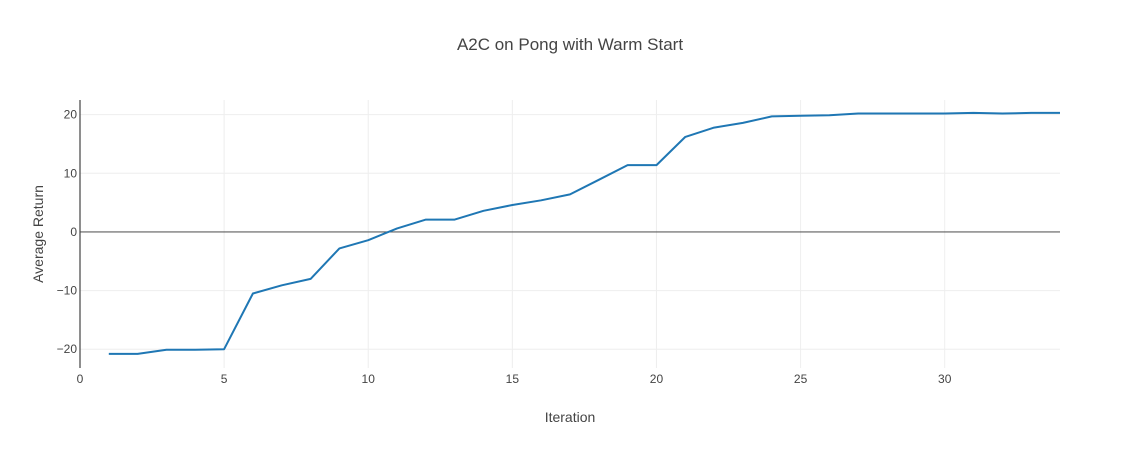 The image size is (1140, 455). I want to click on y-tick-label: 20, so click(71, 115).